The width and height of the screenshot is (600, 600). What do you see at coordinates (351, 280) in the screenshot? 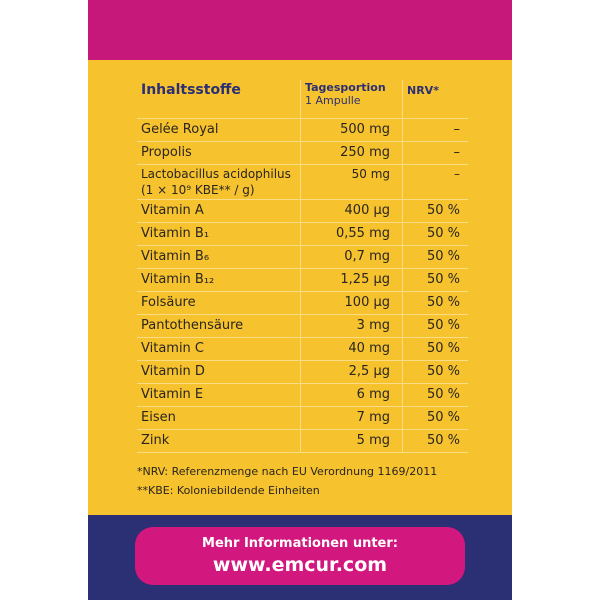
I see `table-cell: 1,25 µg` at bounding box center [351, 280].